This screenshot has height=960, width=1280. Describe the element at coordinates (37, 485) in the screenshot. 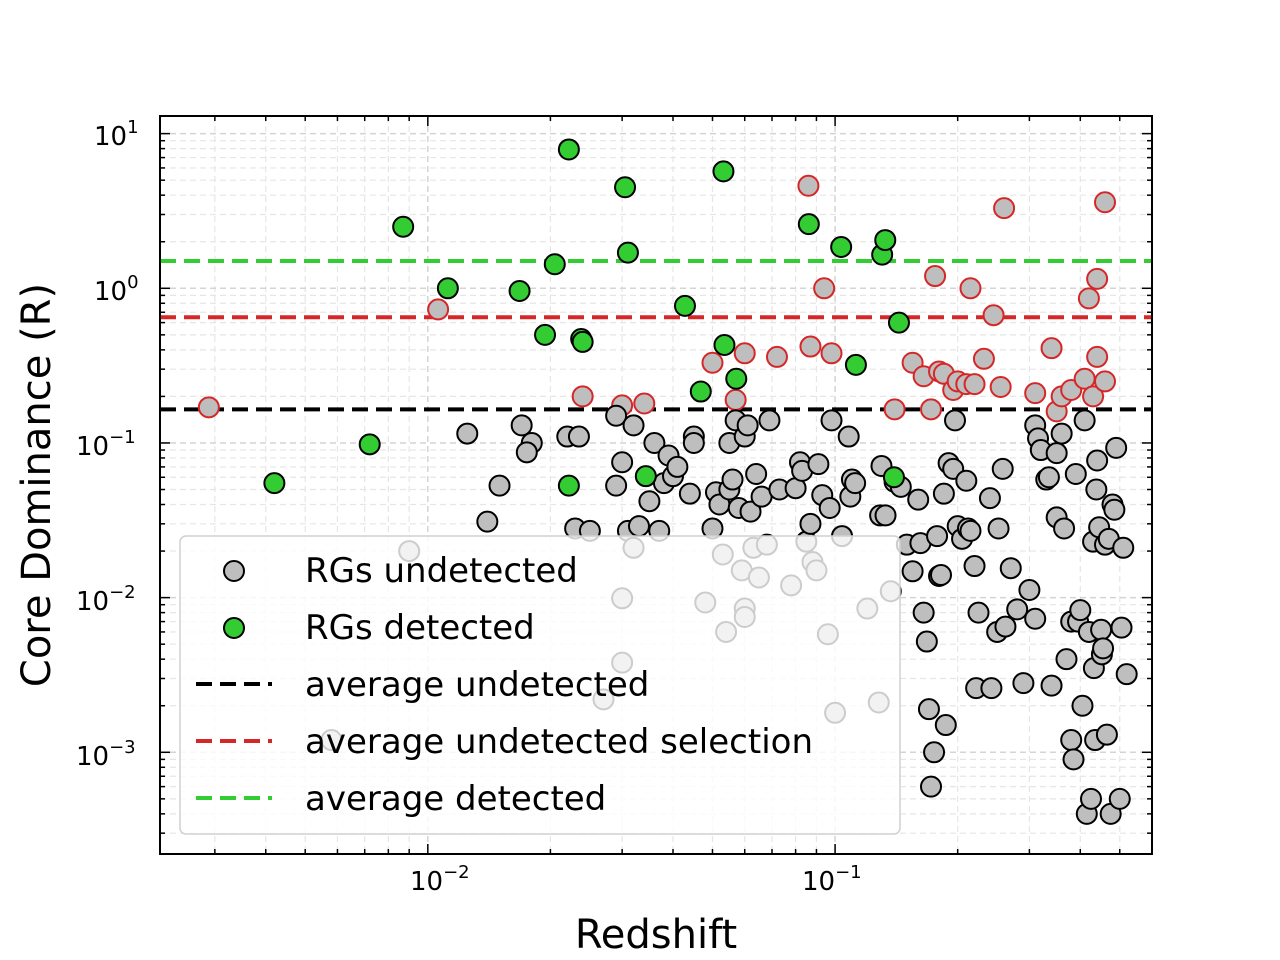

I see `y-axis-label: Core Dominance (R)` at that location.